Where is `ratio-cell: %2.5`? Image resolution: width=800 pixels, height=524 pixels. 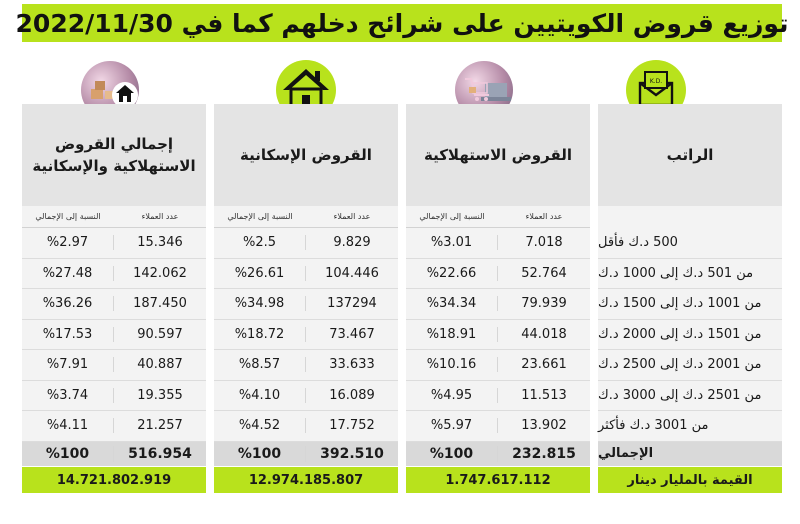 ratio-cell: %2.5 is located at coordinates (260, 243).